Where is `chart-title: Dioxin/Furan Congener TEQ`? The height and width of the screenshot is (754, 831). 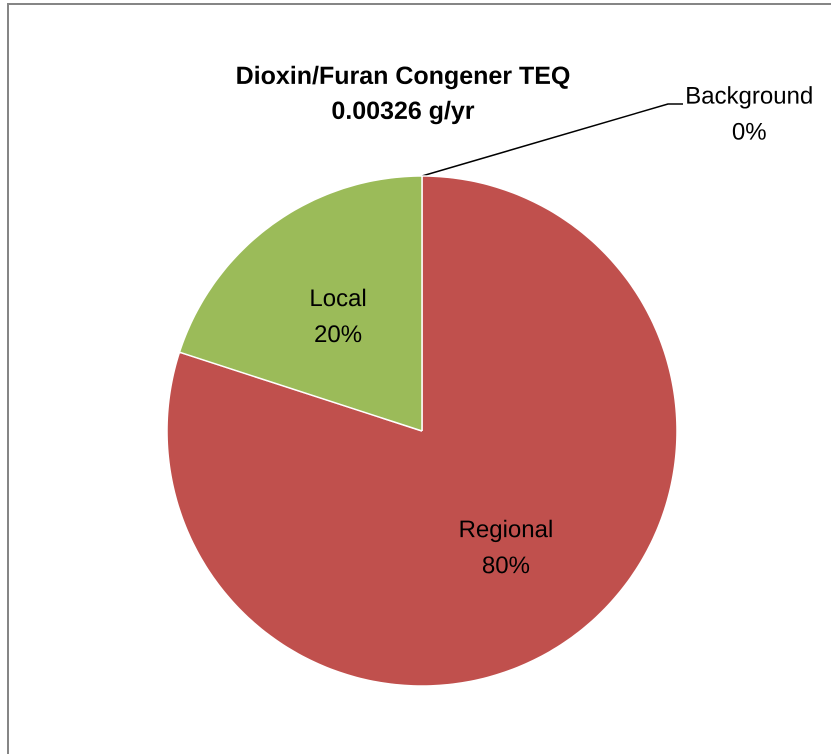 chart-title: Dioxin/Furan Congener TEQ is located at coordinates (403, 78).